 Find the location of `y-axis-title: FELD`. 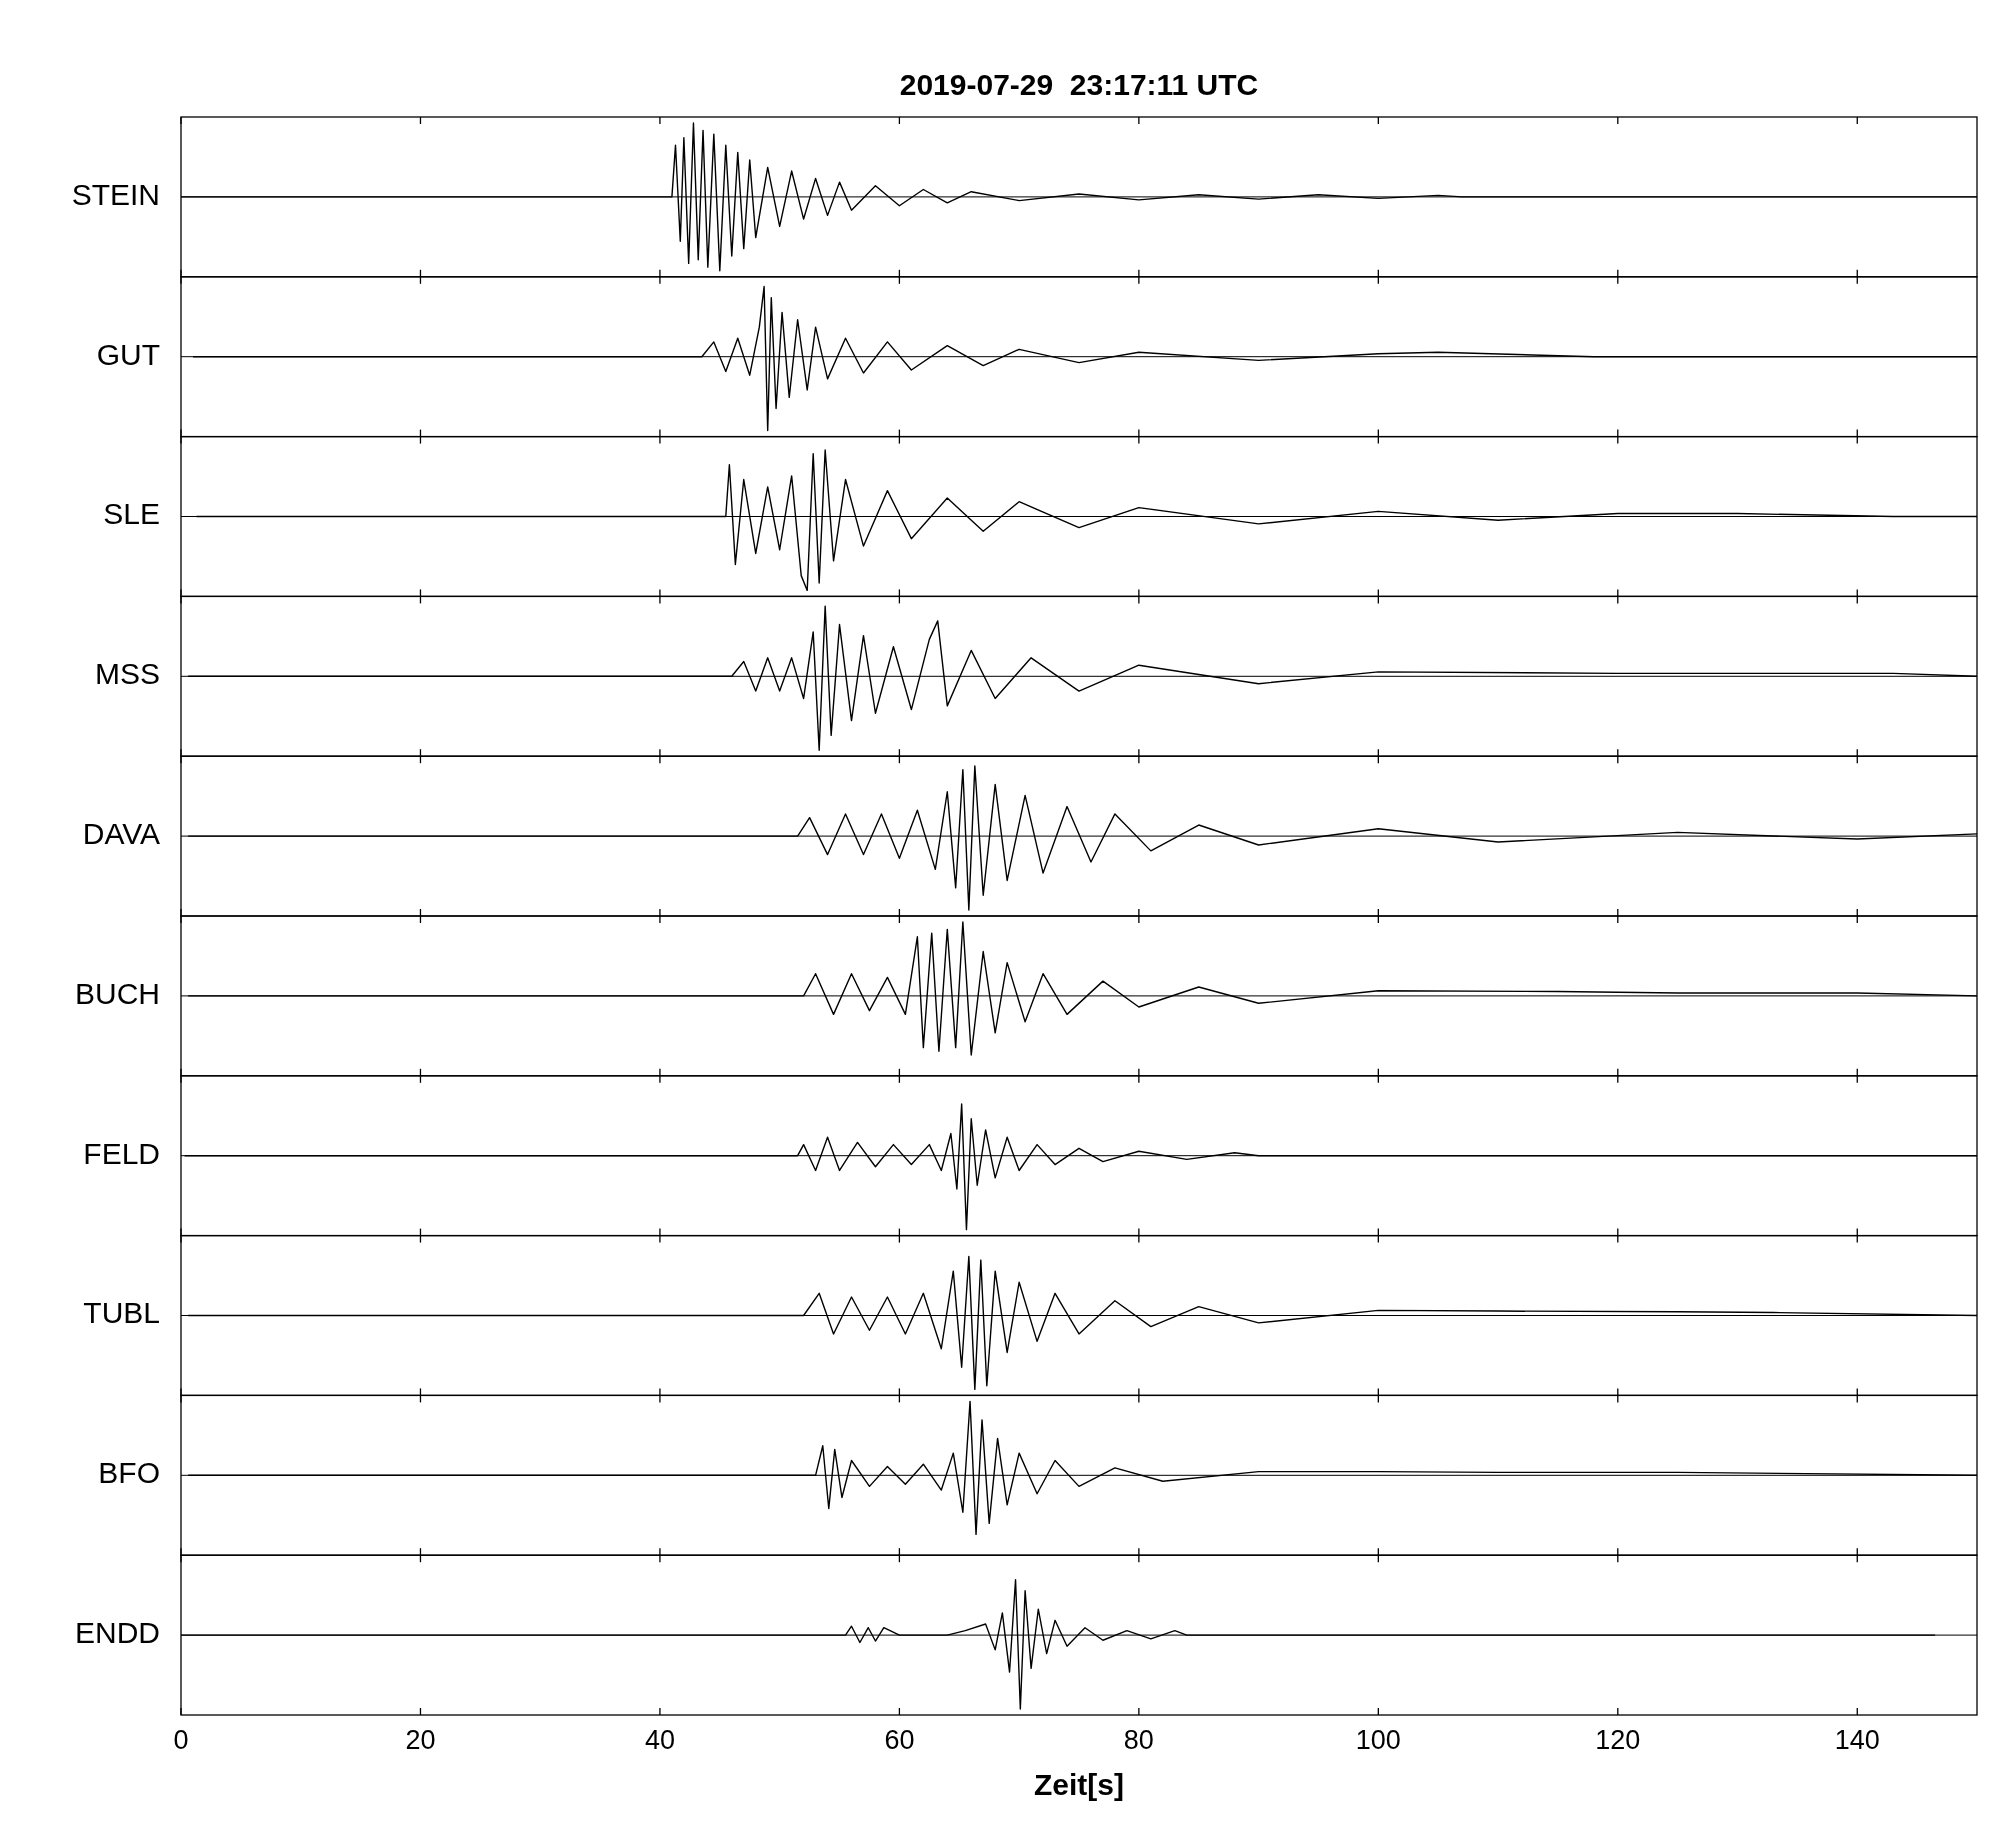

y-axis-title: FELD is located at coordinates (121, 1153).